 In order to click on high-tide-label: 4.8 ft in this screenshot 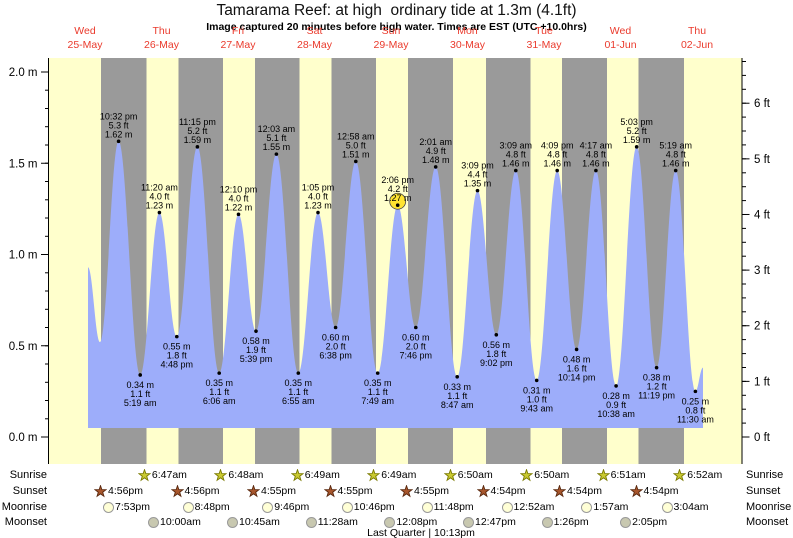, I will do `click(596, 155)`.